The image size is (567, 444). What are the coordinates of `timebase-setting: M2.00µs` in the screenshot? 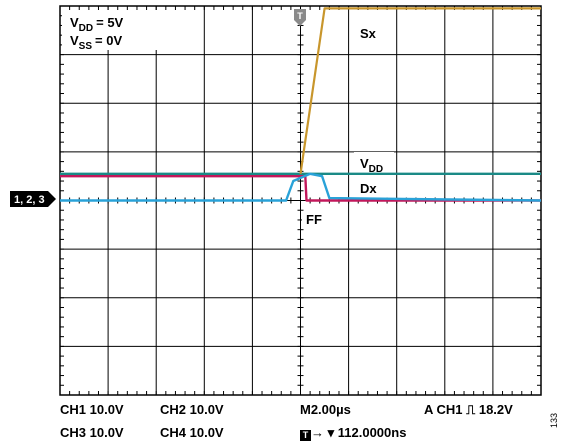 It's located at (325, 409).